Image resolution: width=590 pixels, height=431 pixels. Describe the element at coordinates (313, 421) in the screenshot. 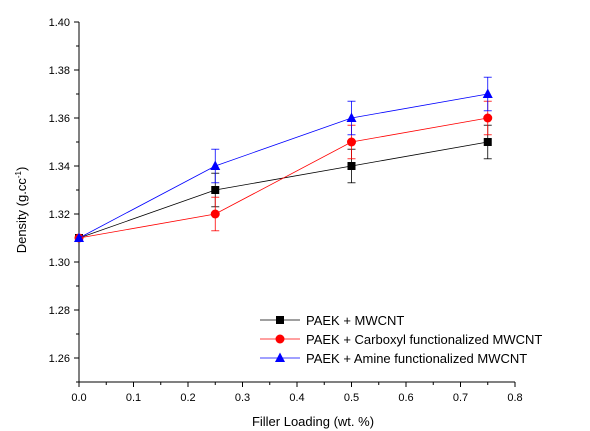

I see `x-axis-label: Filler Loading (wt. %)` at that location.